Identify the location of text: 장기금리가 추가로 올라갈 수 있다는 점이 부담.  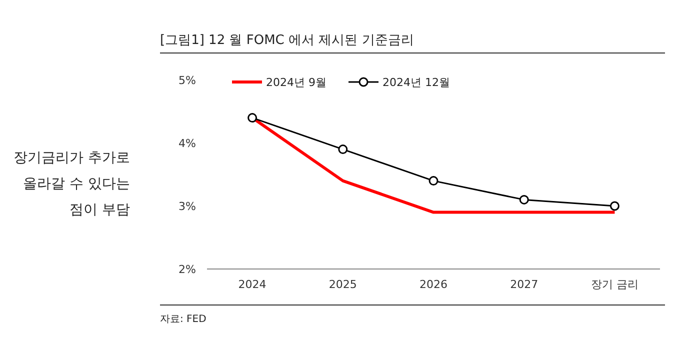
(72, 184).